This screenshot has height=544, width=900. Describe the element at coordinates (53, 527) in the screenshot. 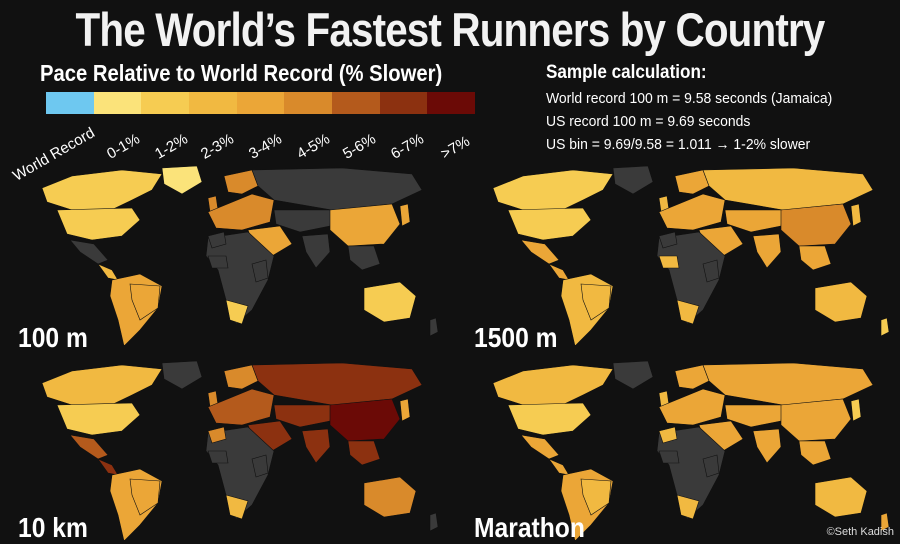

I see `panel-label-10km: 10 km` at that location.